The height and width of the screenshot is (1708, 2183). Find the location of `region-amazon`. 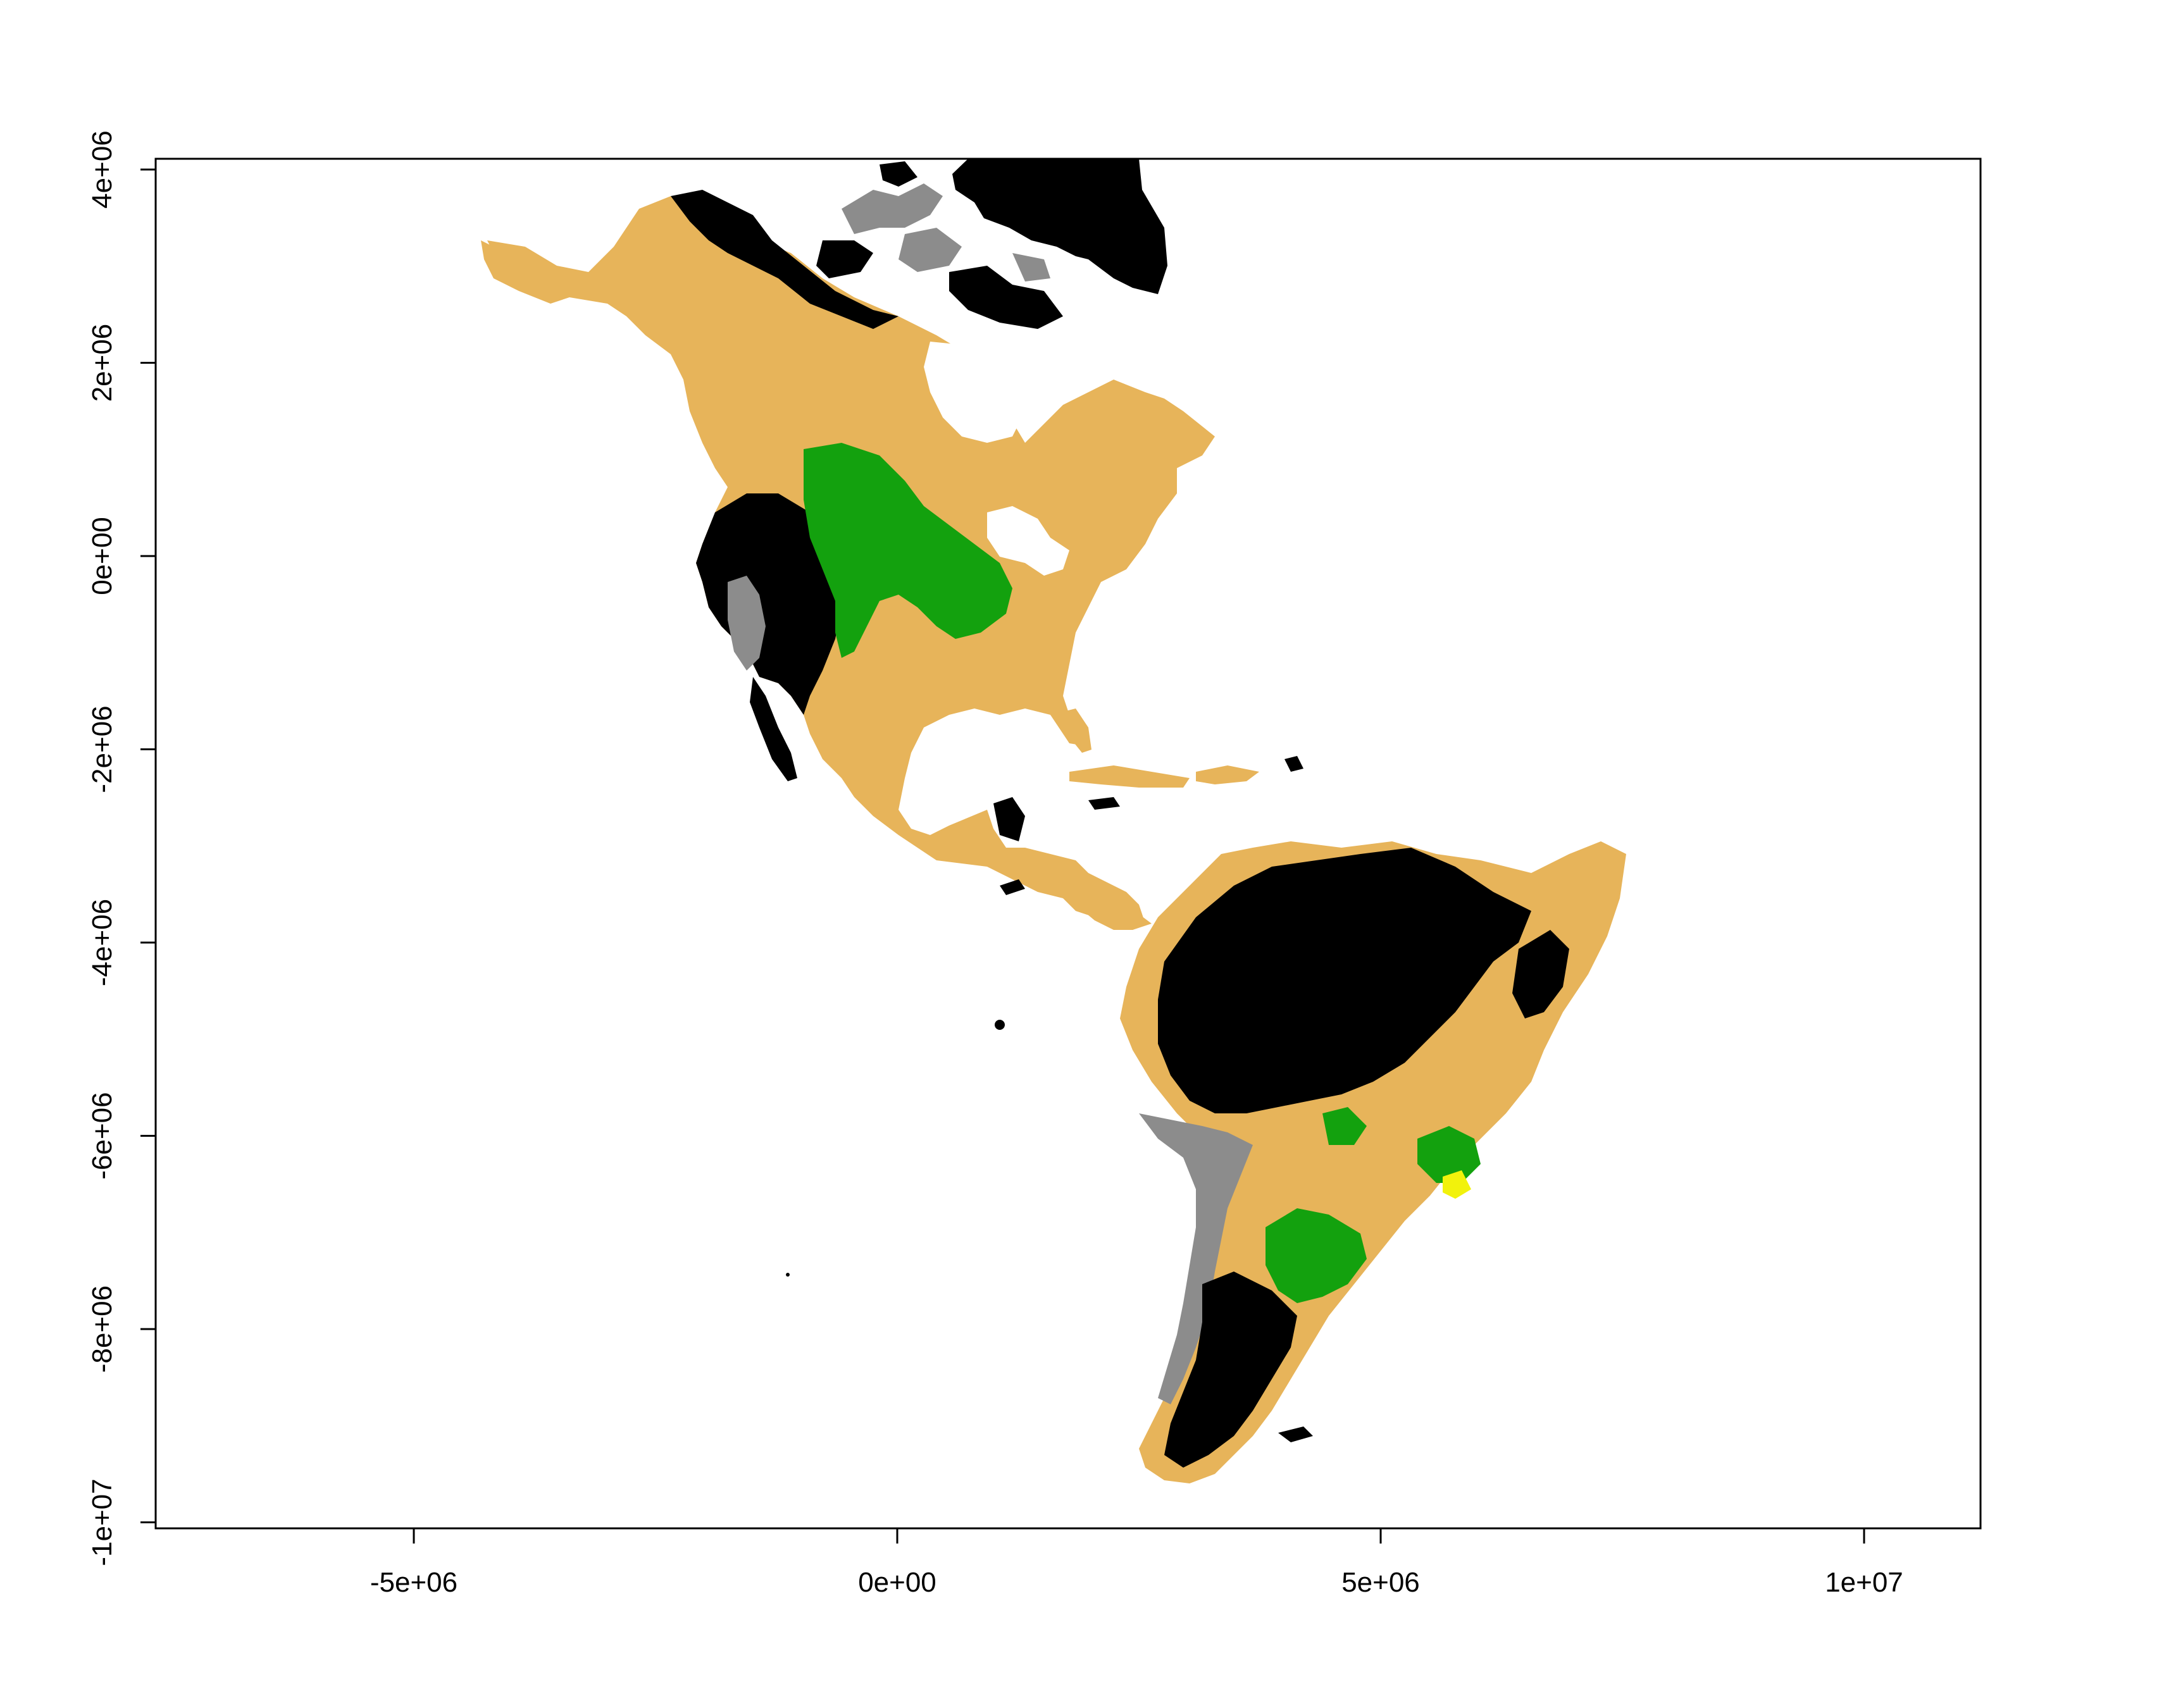

region-amazon is located at coordinates (1344, 980).